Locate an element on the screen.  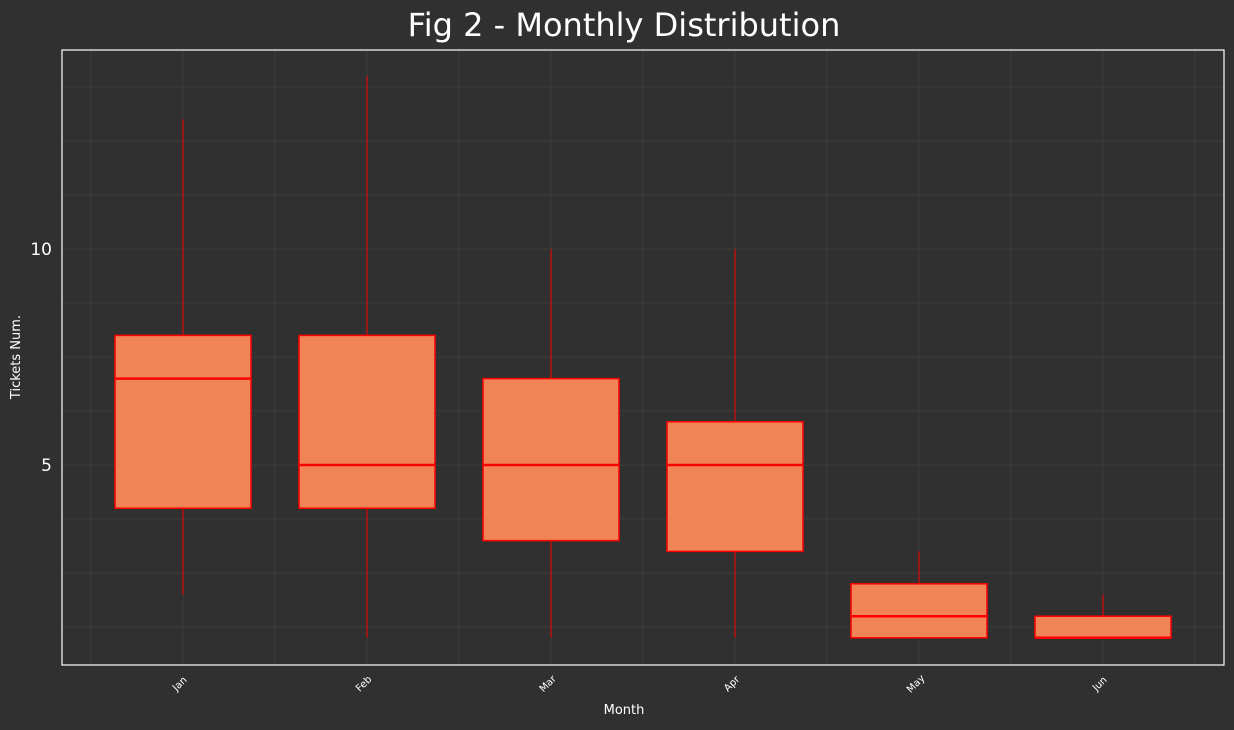
box-jun is located at coordinates (1103, 617).